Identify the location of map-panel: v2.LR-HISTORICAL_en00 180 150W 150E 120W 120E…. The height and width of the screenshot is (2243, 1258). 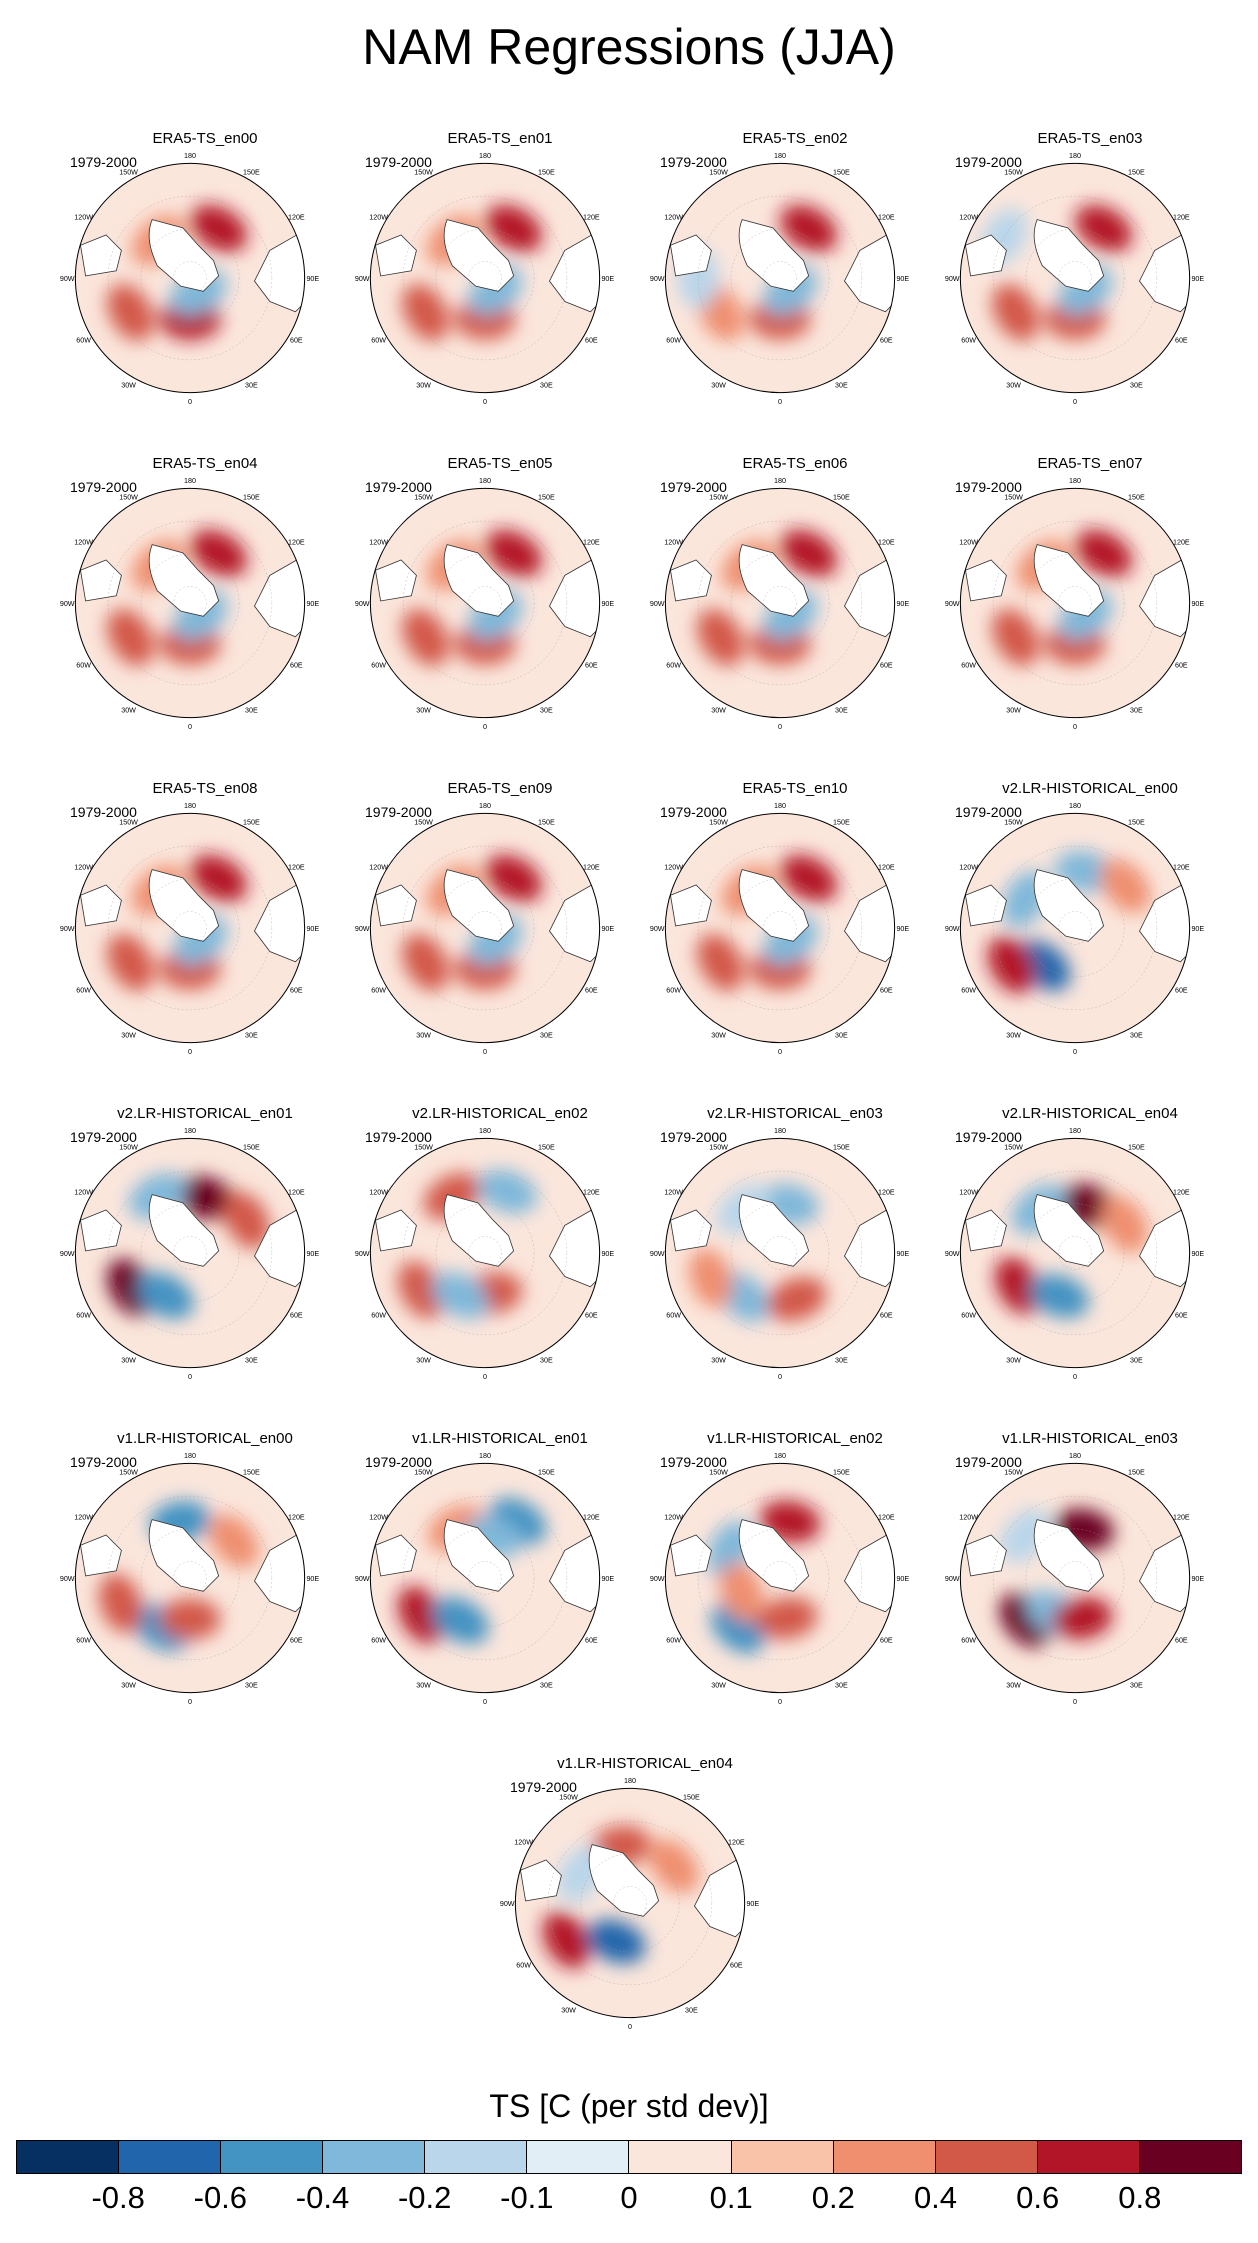
(1090, 925).